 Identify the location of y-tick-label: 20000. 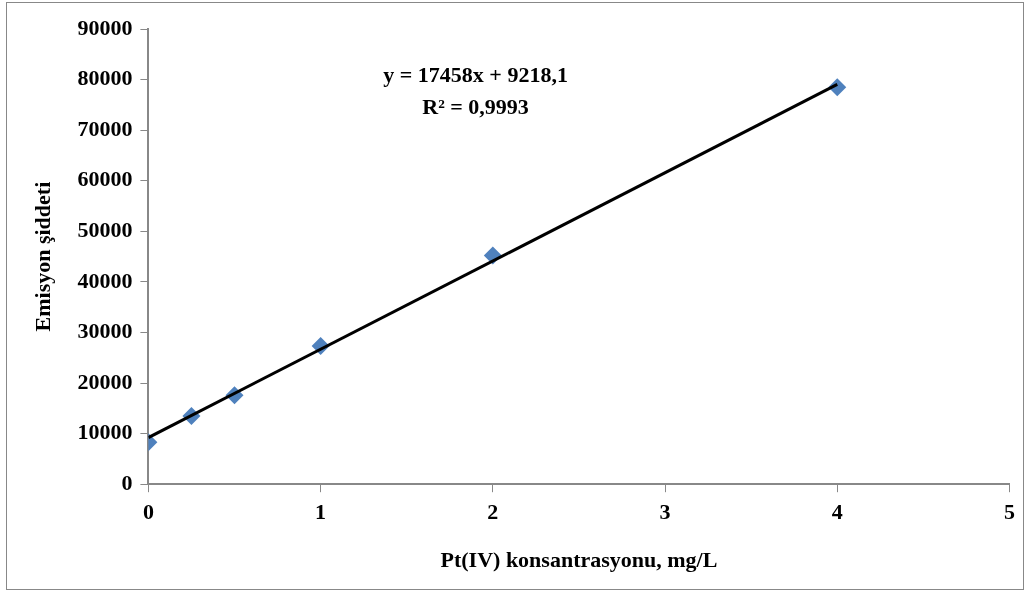
(105, 381).